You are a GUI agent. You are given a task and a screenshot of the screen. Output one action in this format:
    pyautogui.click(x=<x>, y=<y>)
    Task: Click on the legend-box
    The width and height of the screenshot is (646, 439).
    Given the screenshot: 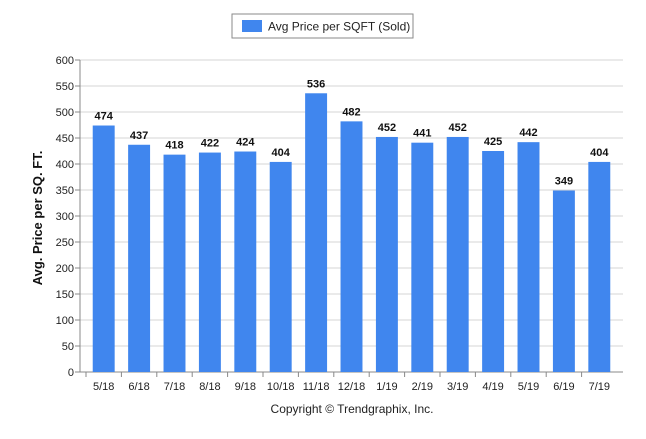 What is the action you would take?
    pyautogui.click(x=322, y=26)
    